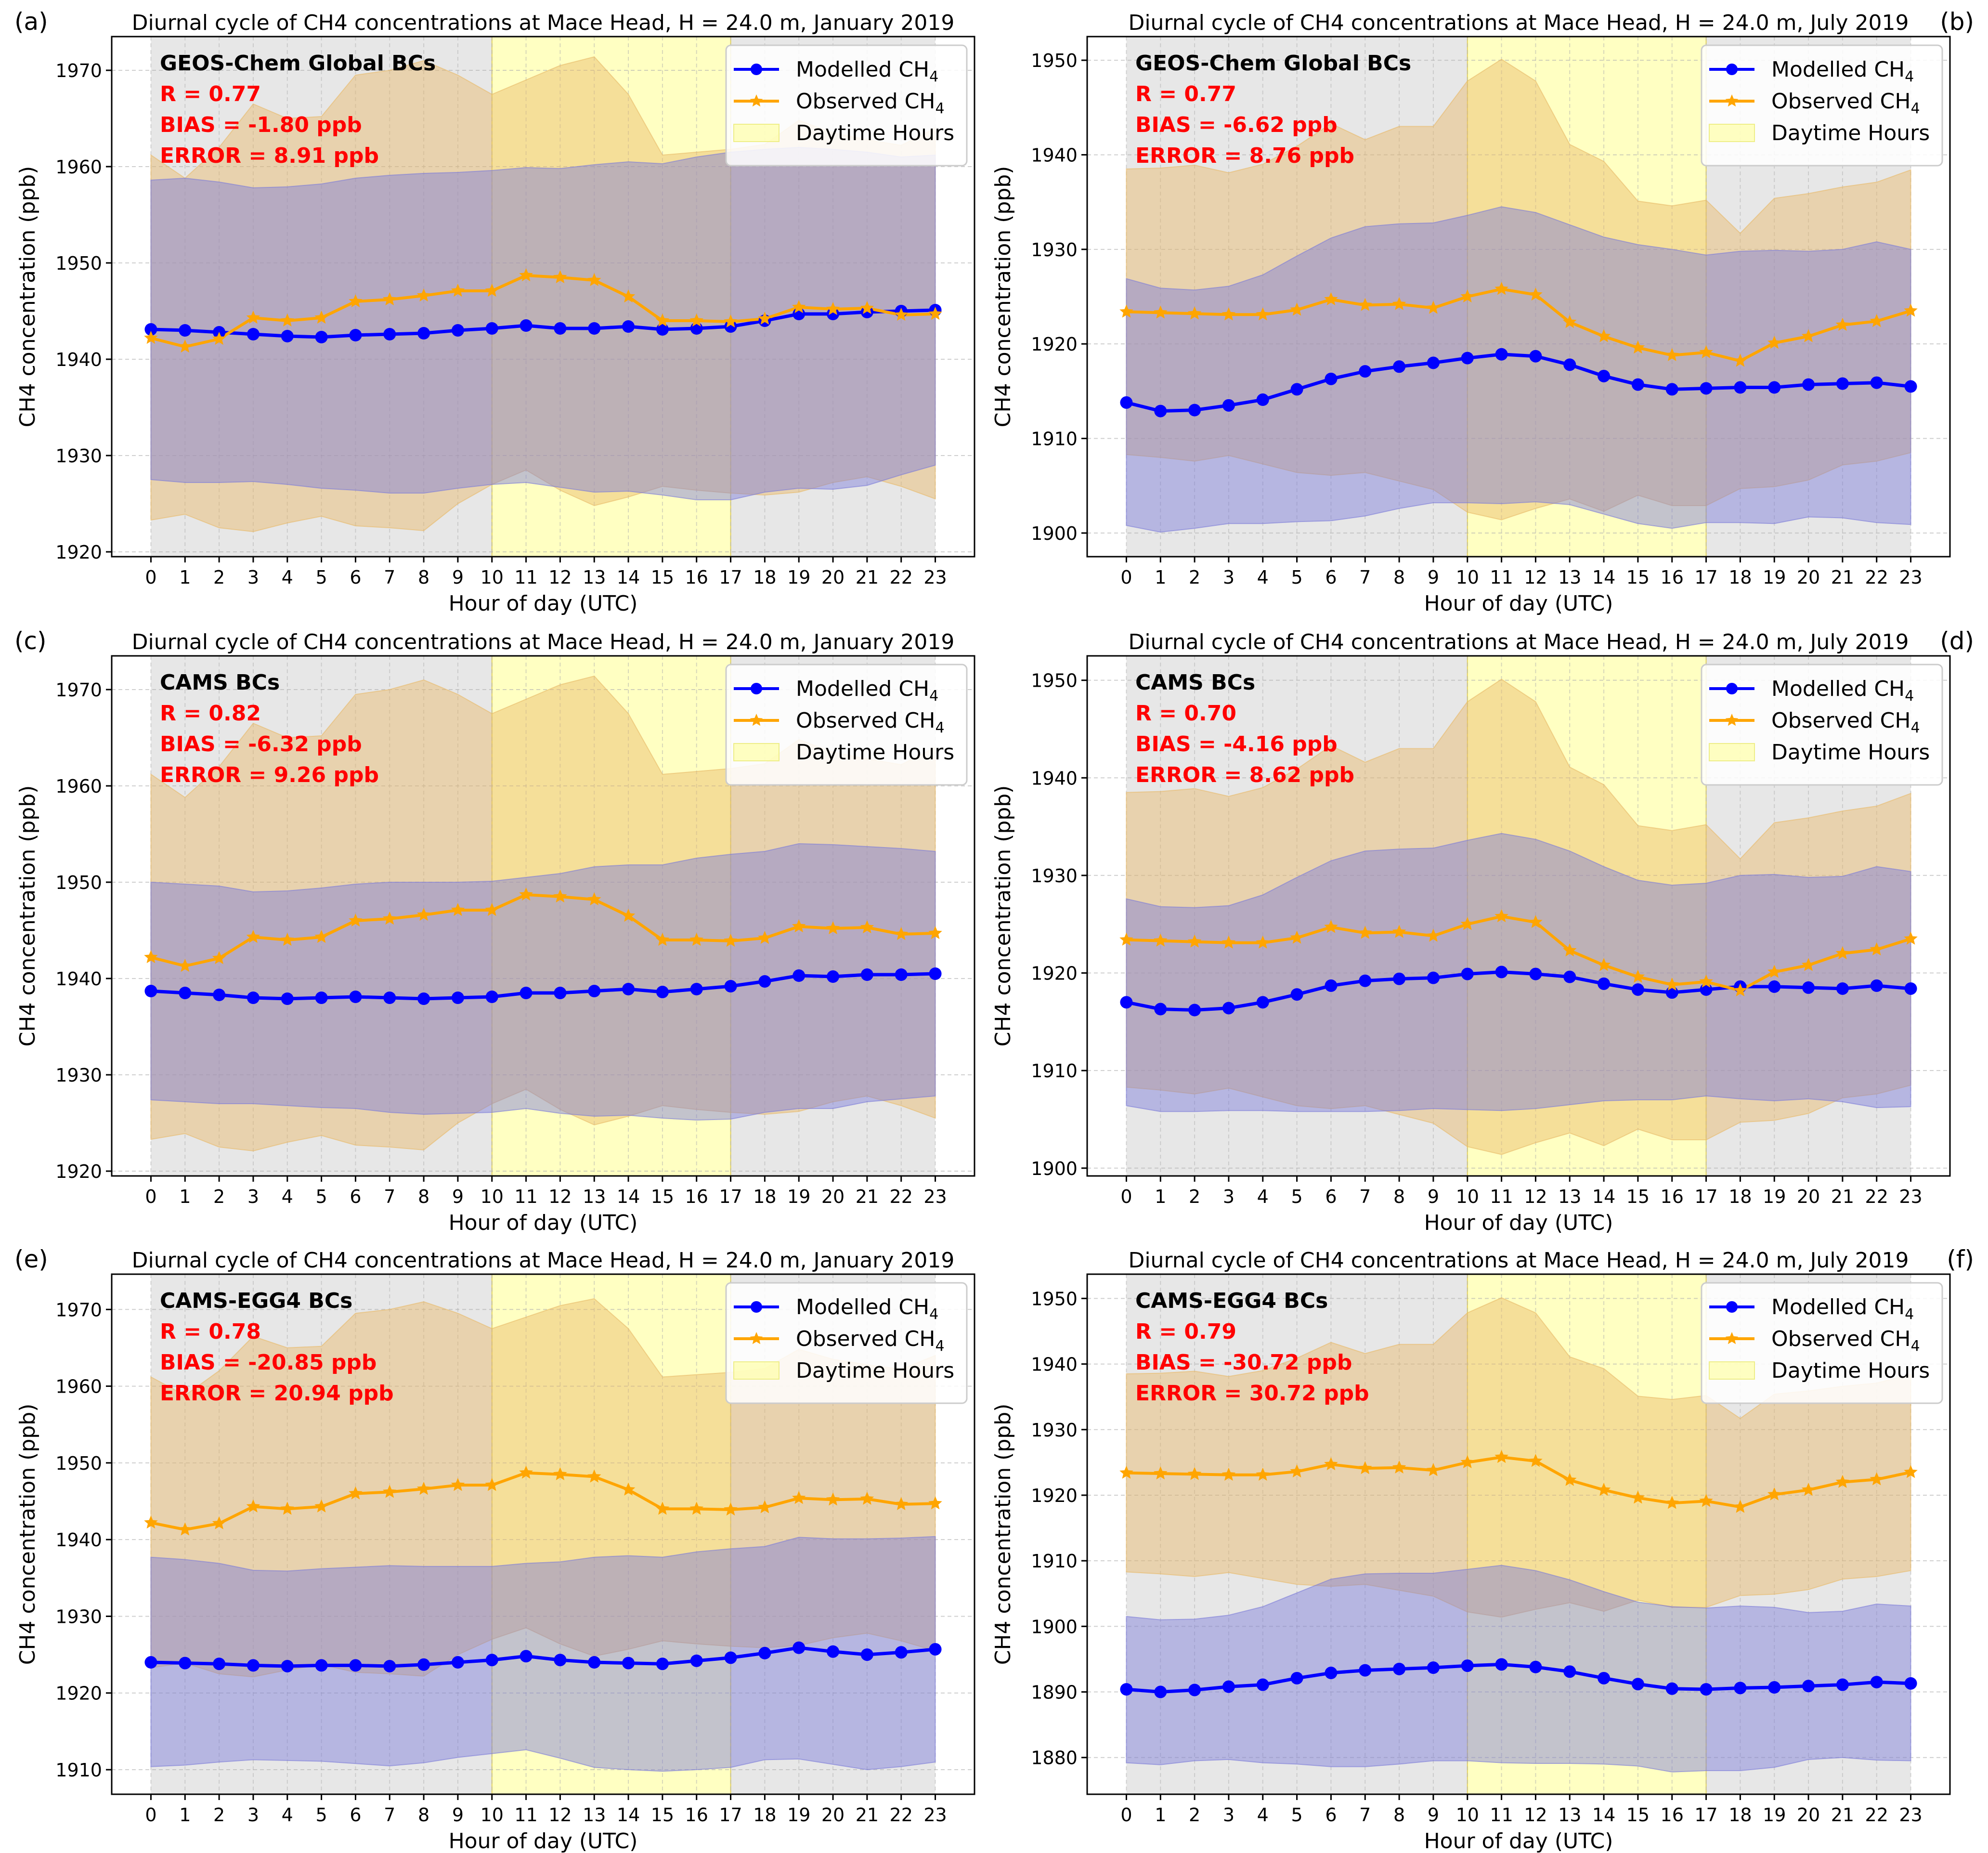  I want to click on x-axis-label: Hour of day (UTC), so click(1518, 1223).